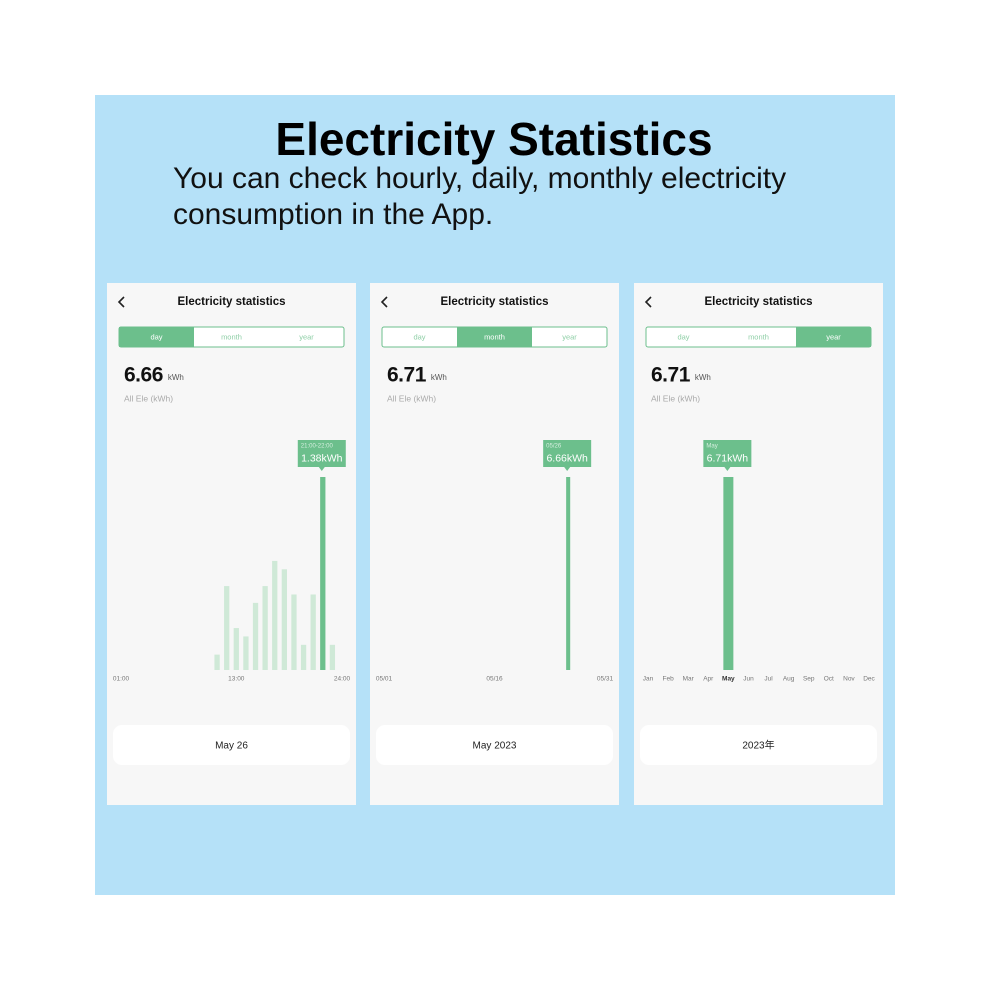 The width and height of the screenshot is (990, 990). Describe the element at coordinates (333, 214) in the screenshot. I see `subtitle-line: consumption in the App.` at that location.